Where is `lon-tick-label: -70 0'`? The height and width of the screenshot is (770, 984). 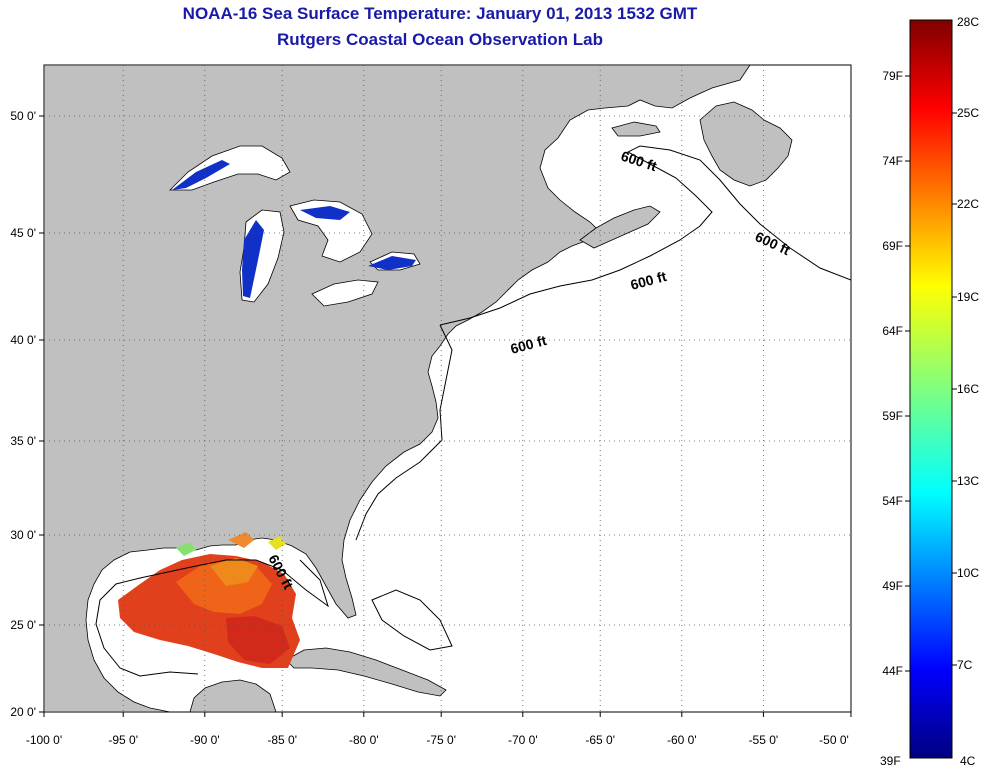 lon-tick-label: -70 0' is located at coordinates (523, 740).